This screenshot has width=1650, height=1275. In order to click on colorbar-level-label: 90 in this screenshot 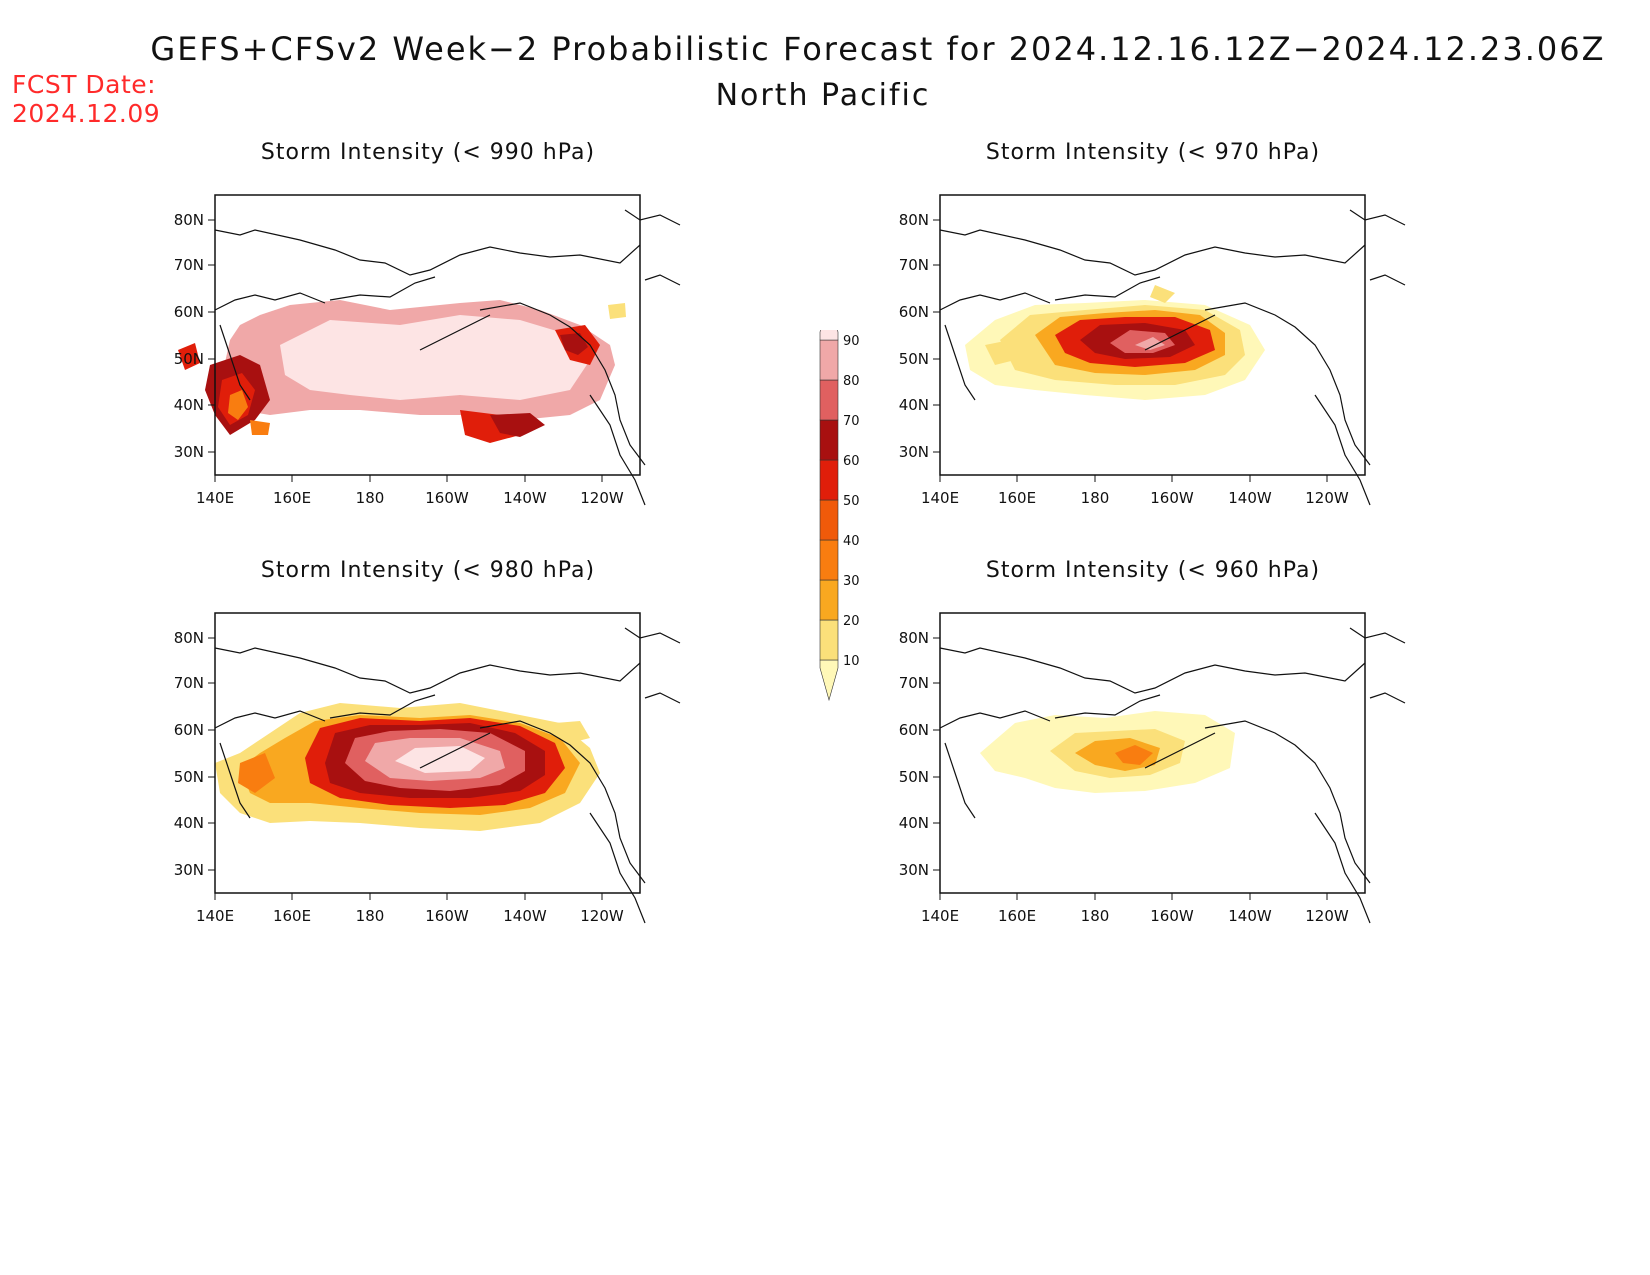, I will do `click(851, 341)`.